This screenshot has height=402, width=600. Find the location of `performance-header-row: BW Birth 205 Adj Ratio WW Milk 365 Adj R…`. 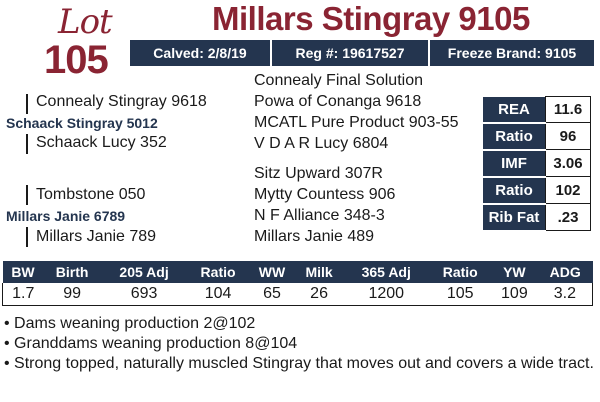

performance-header-row: BW Birth 205 Adj Ratio WW Milk 365 Adj R… is located at coordinates (297, 272).